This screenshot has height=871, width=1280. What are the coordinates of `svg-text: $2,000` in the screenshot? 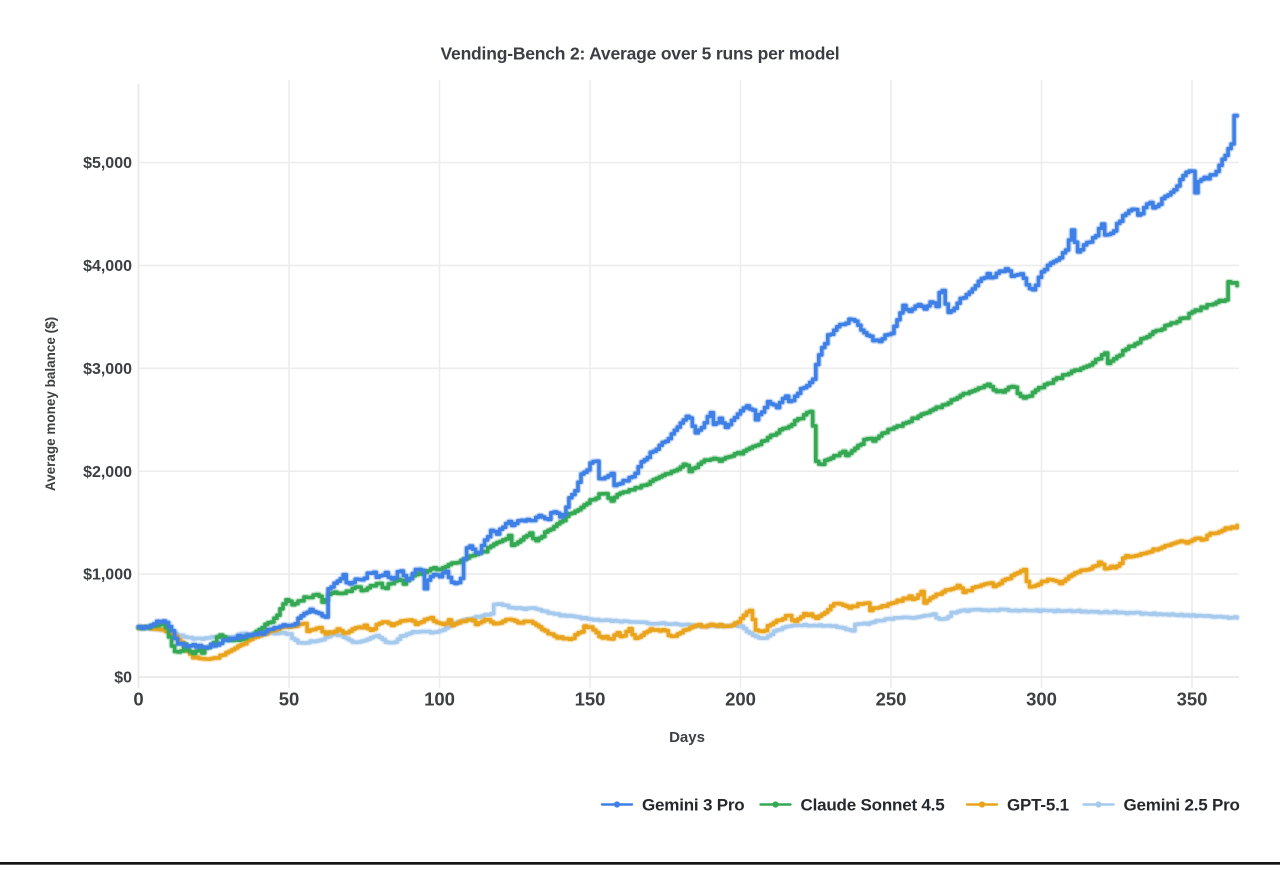 It's located at (107, 472).